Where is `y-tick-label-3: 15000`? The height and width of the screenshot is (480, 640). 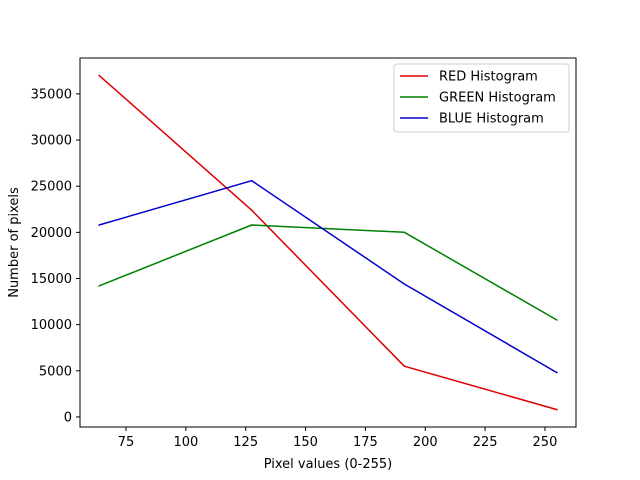
y-tick-label-3: 15000 is located at coordinates (51, 279).